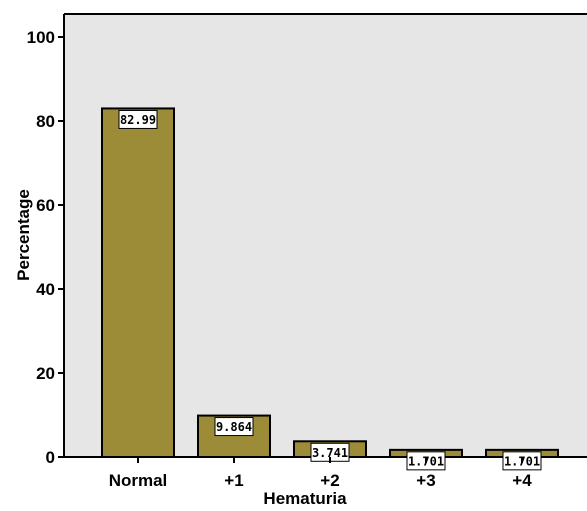 The width and height of the screenshot is (587, 511). What do you see at coordinates (305, 498) in the screenshot?
I see `x-axis-title: Hematuria` at bounding box center [305, 498].